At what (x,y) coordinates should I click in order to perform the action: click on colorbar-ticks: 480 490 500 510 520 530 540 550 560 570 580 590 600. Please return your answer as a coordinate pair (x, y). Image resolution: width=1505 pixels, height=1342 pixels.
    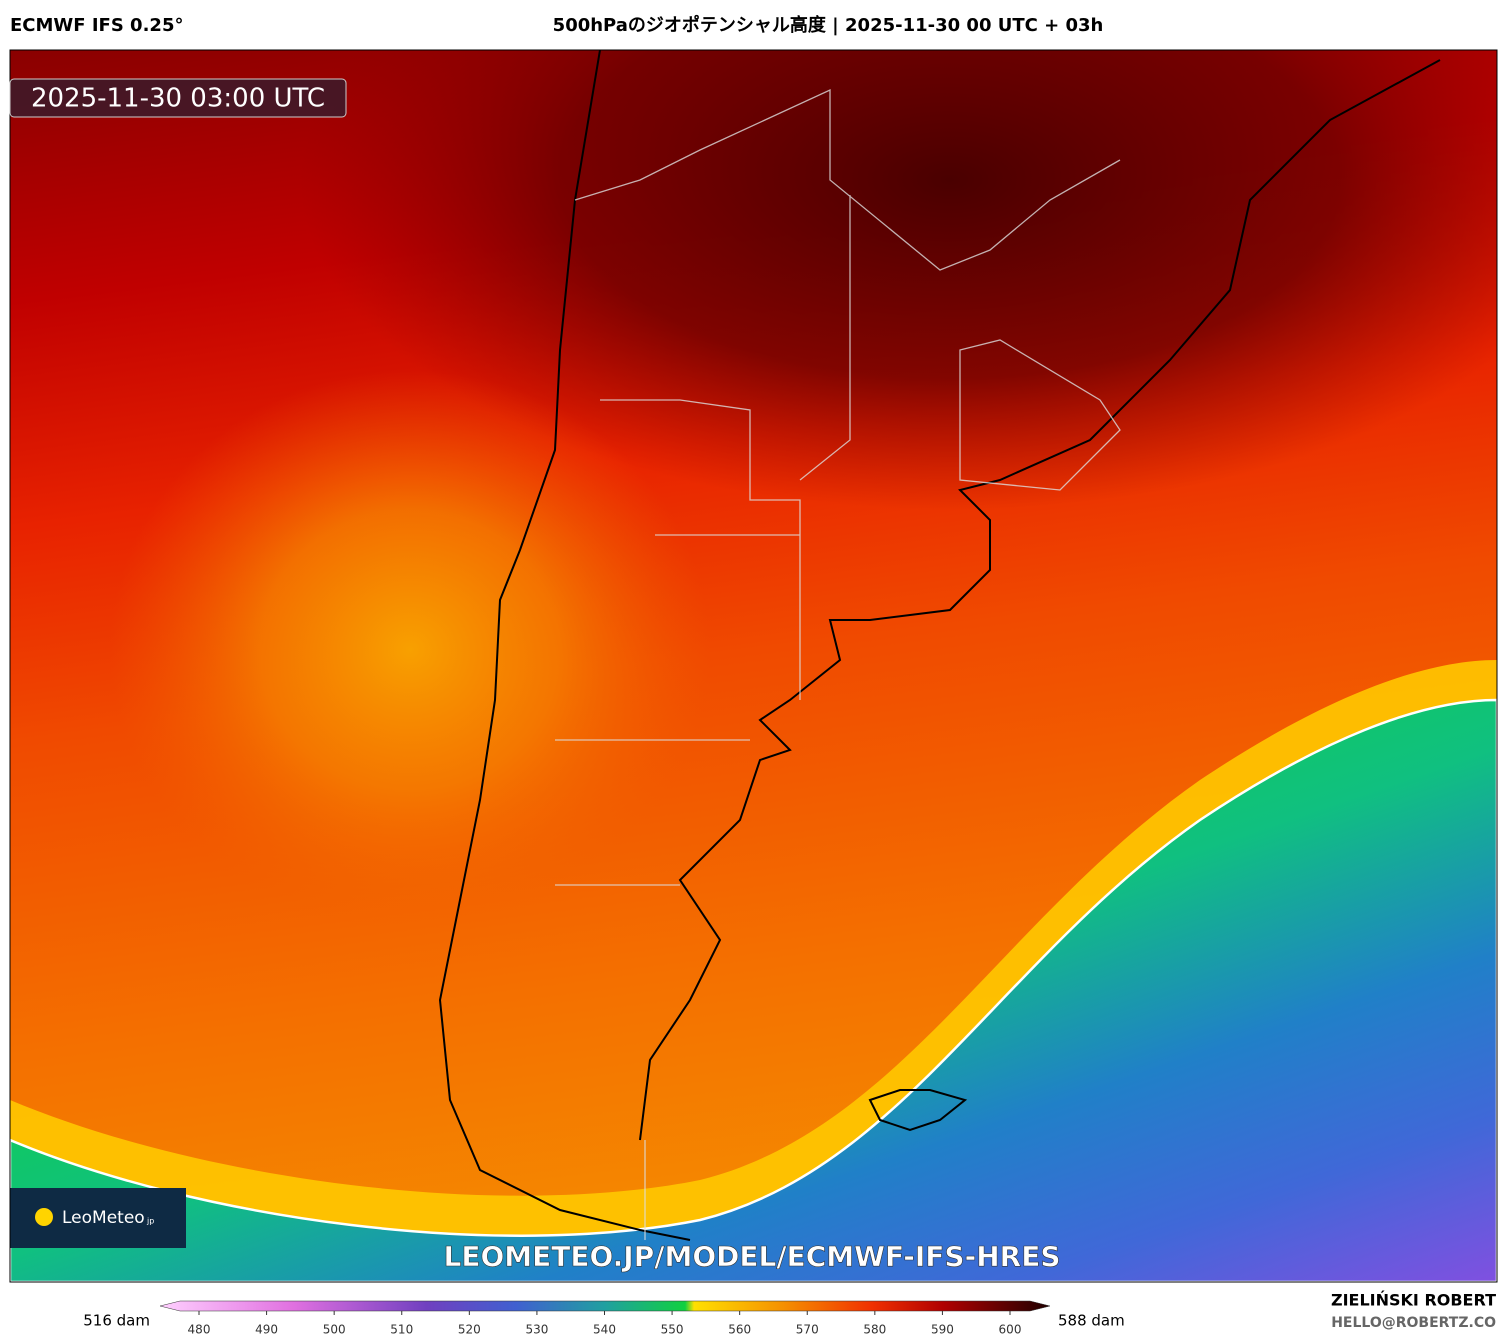
    Looking at the image, I should click on (605, 1324).